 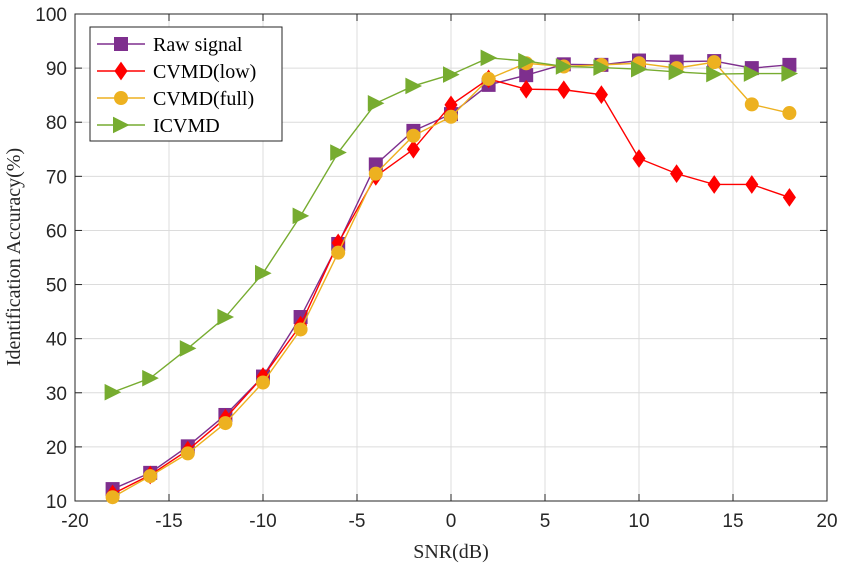 What do you see at coordinates (545, 521) in the screenshot?
I see `x-tick-label: 5` at bounding box center [545, 521].